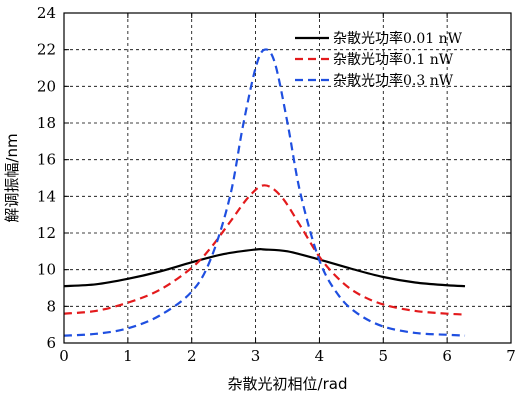 The height and width of the screenshot is (399, 515). What do you see at coordinates (64, 356) in the screenshot?
I see `x-tick-label: 0` at bounding box center [64, 356].